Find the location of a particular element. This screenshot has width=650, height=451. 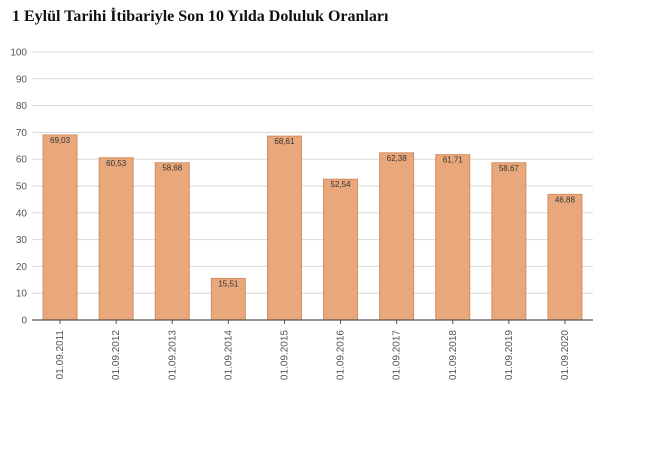

y-tick-label: 30 is located at coordinates (22, 240).